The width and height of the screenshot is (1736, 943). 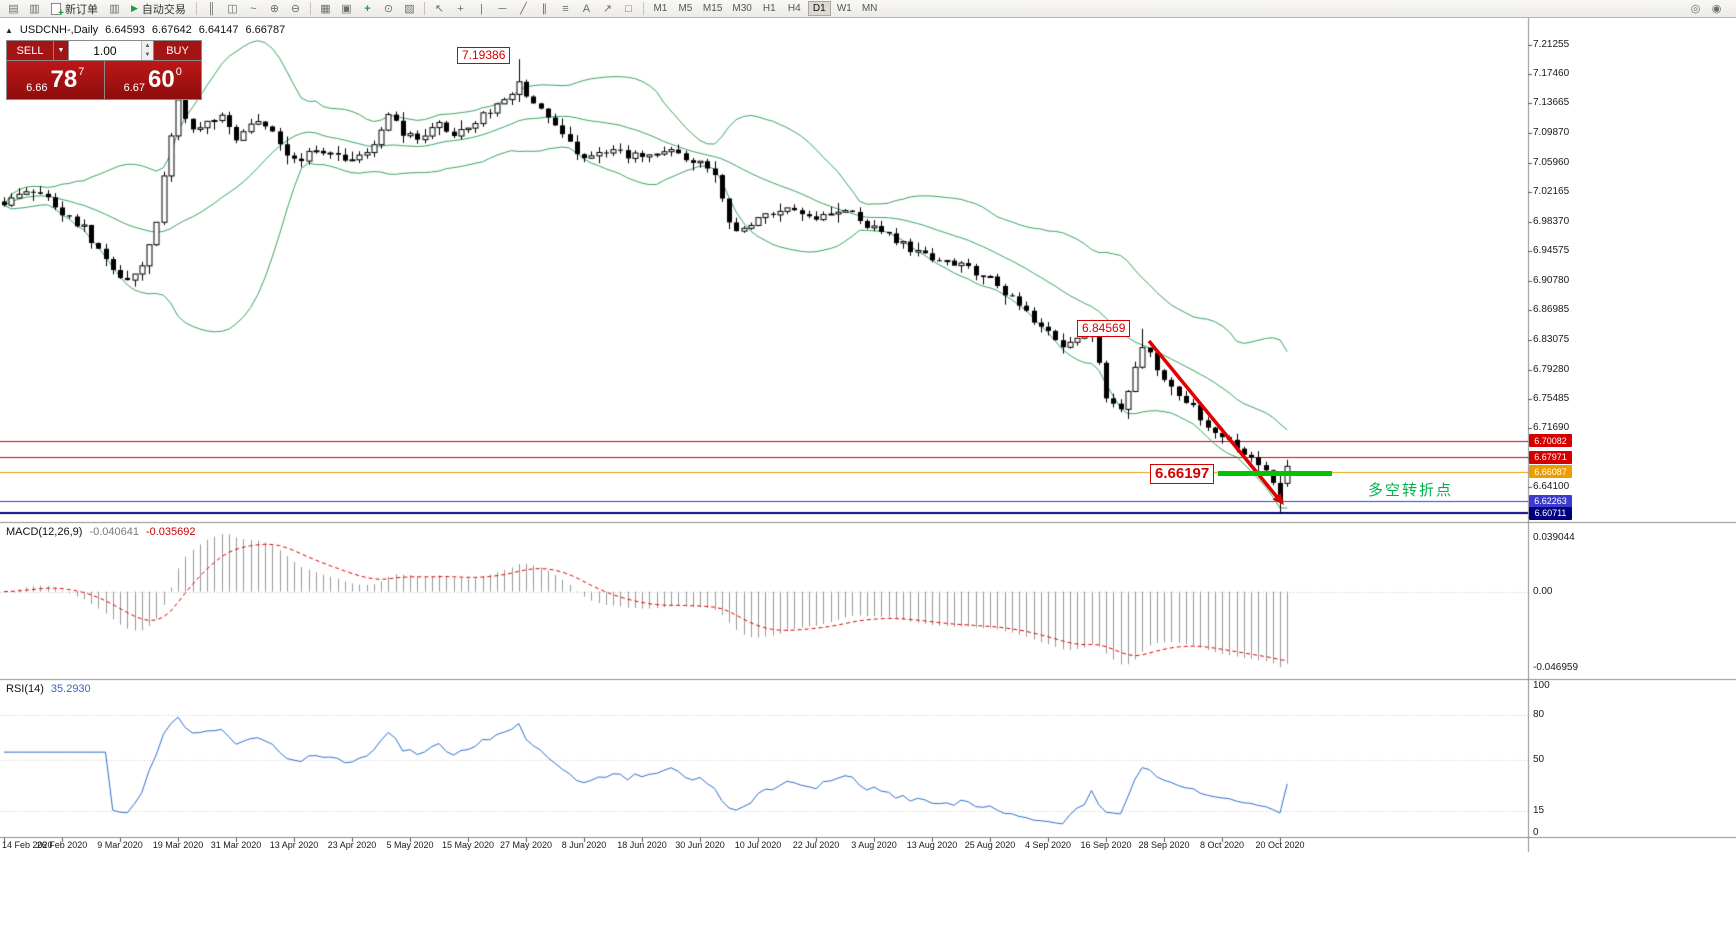 I want to click on cascade-windows-icon: ▣, so click(x=346, y=9).